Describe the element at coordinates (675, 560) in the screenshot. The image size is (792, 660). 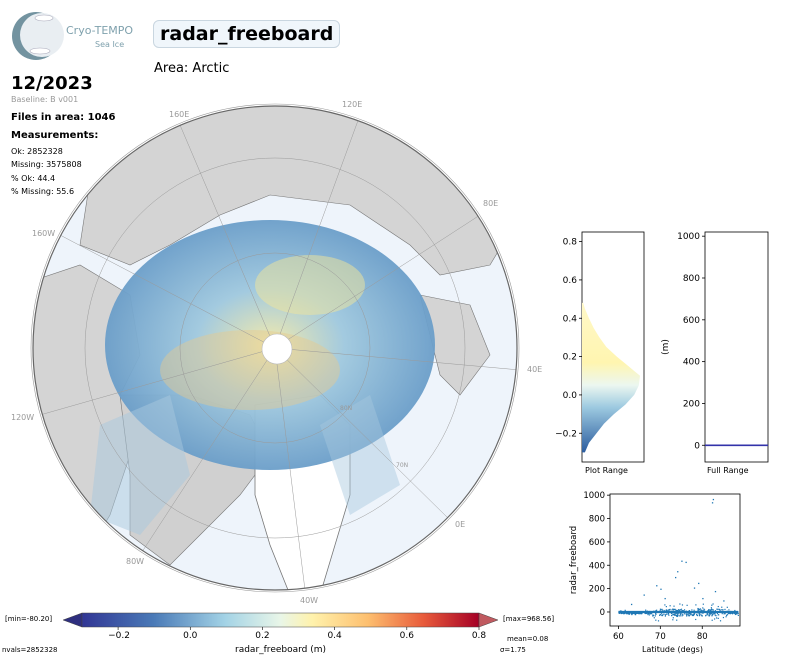
I see `scatter-frame` at that location.